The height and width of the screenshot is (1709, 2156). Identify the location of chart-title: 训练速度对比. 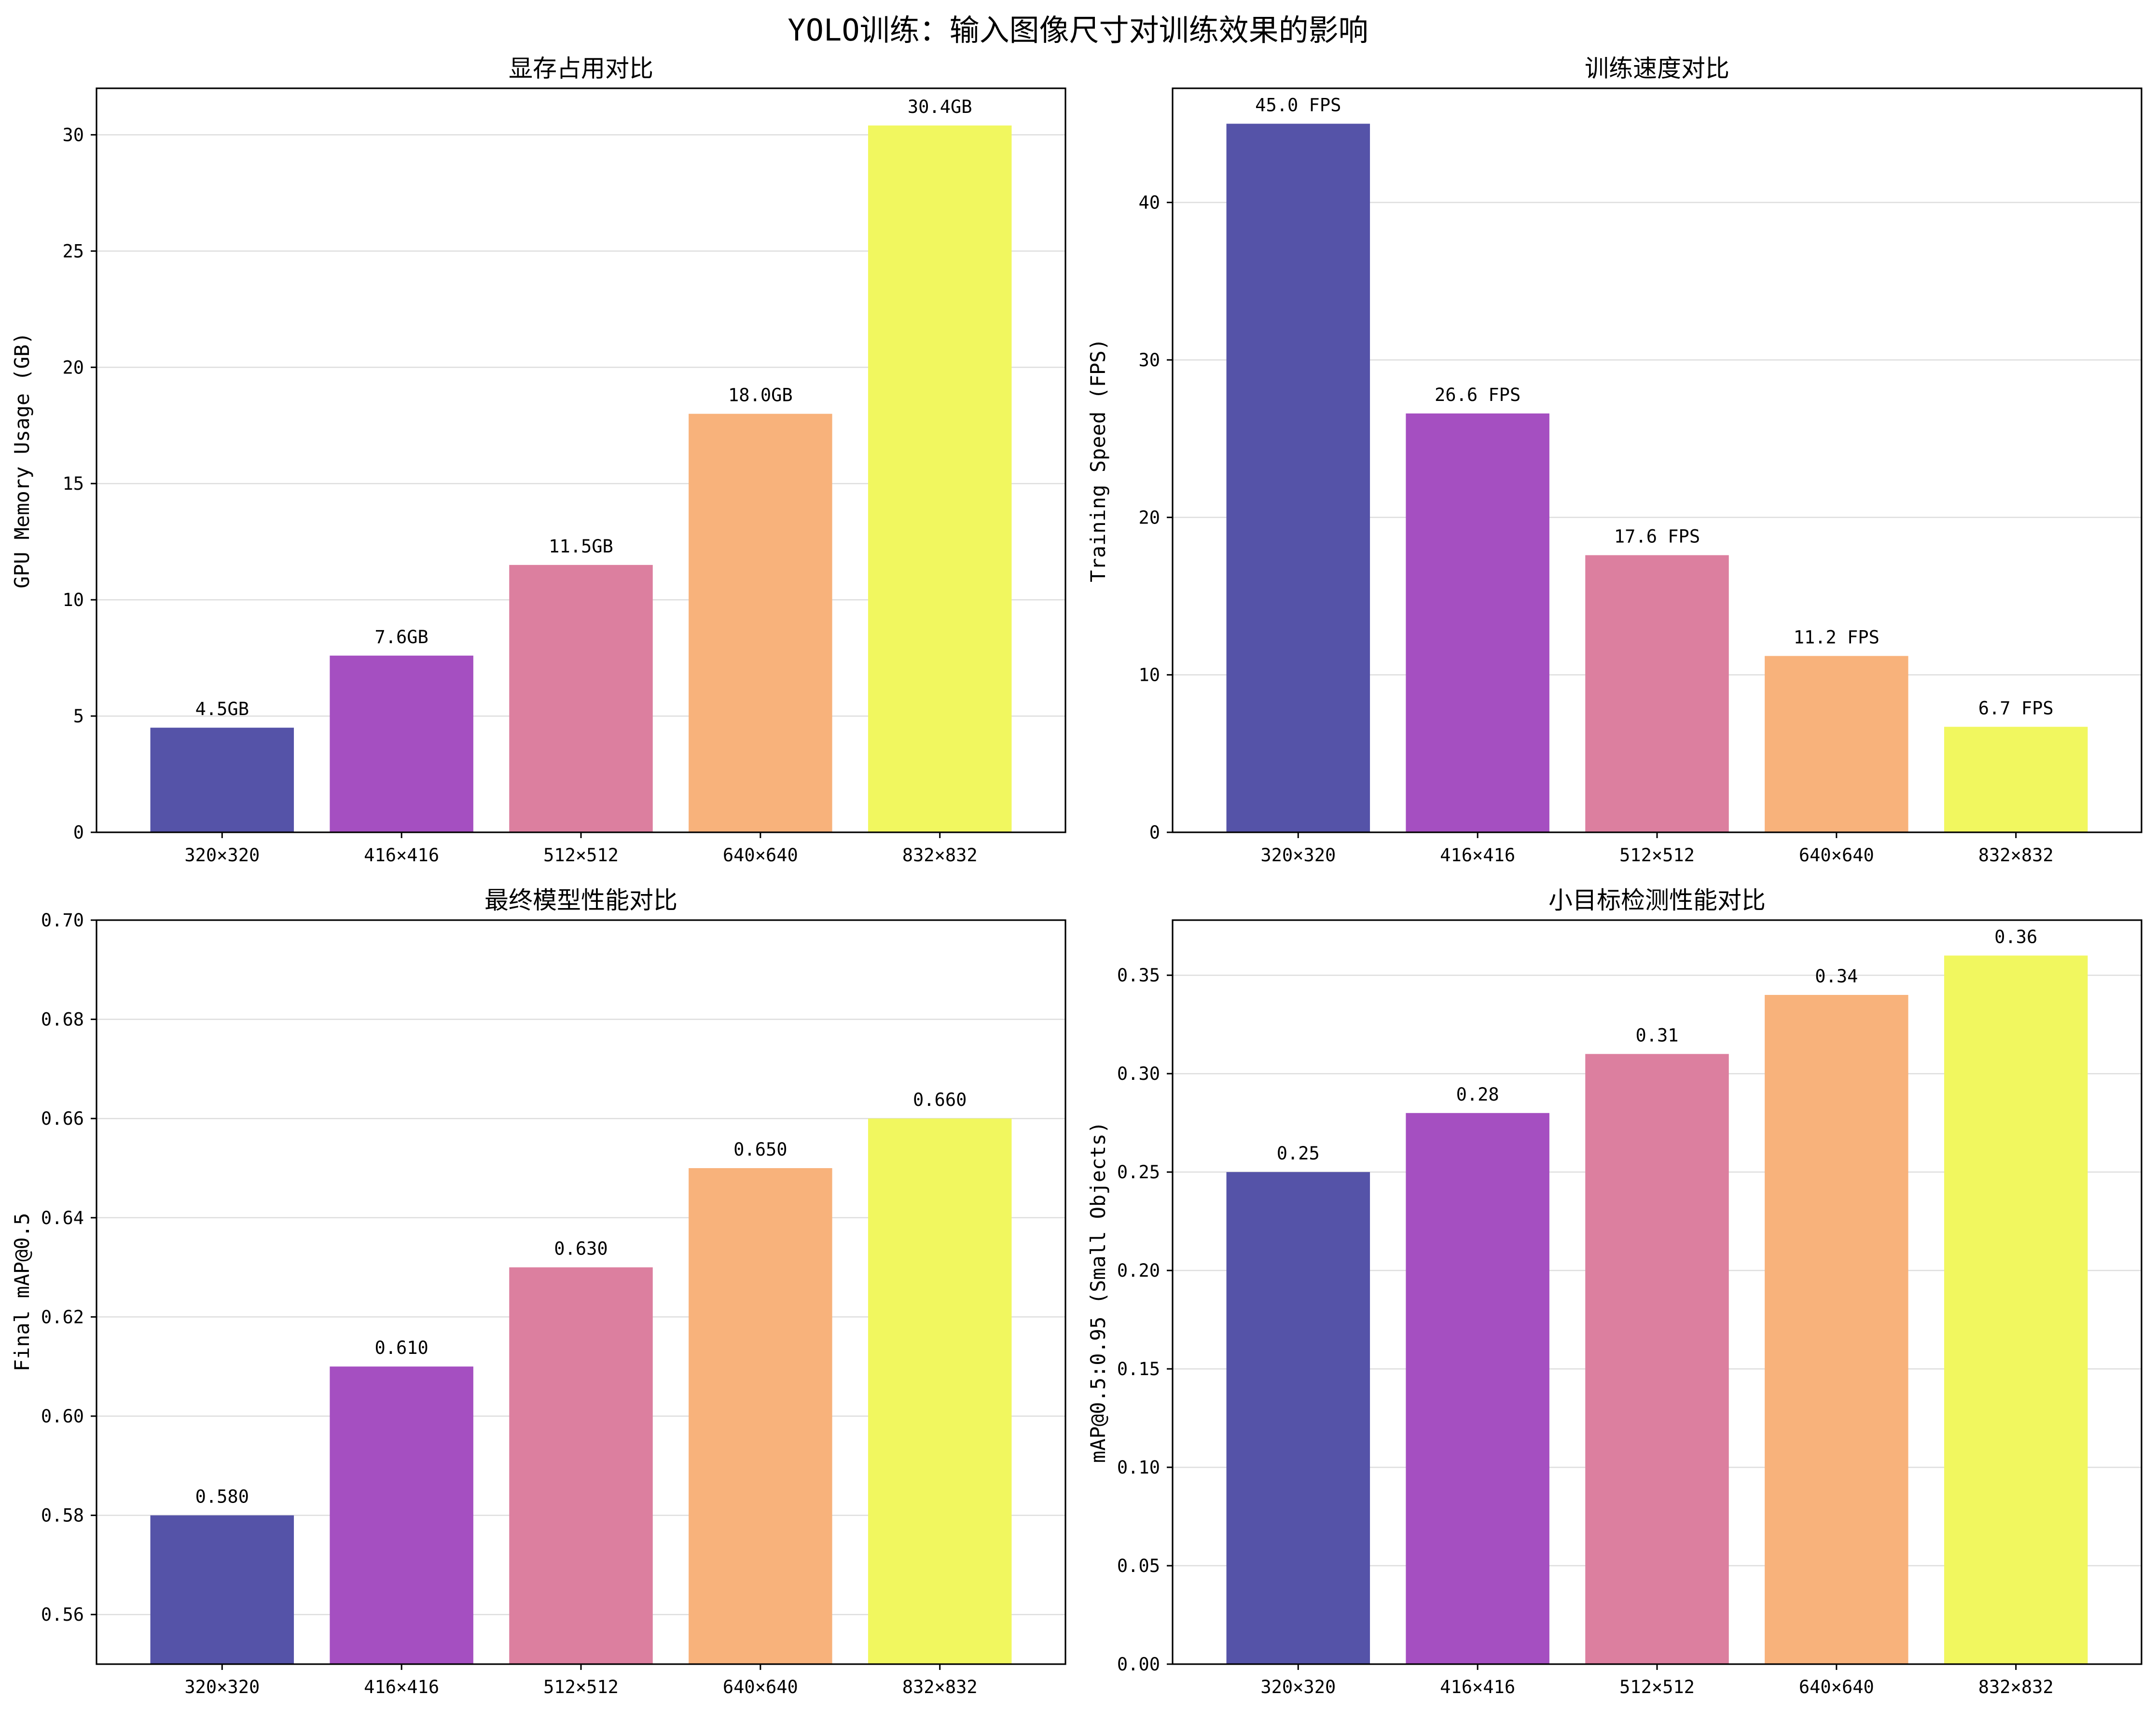
(1657, 69).